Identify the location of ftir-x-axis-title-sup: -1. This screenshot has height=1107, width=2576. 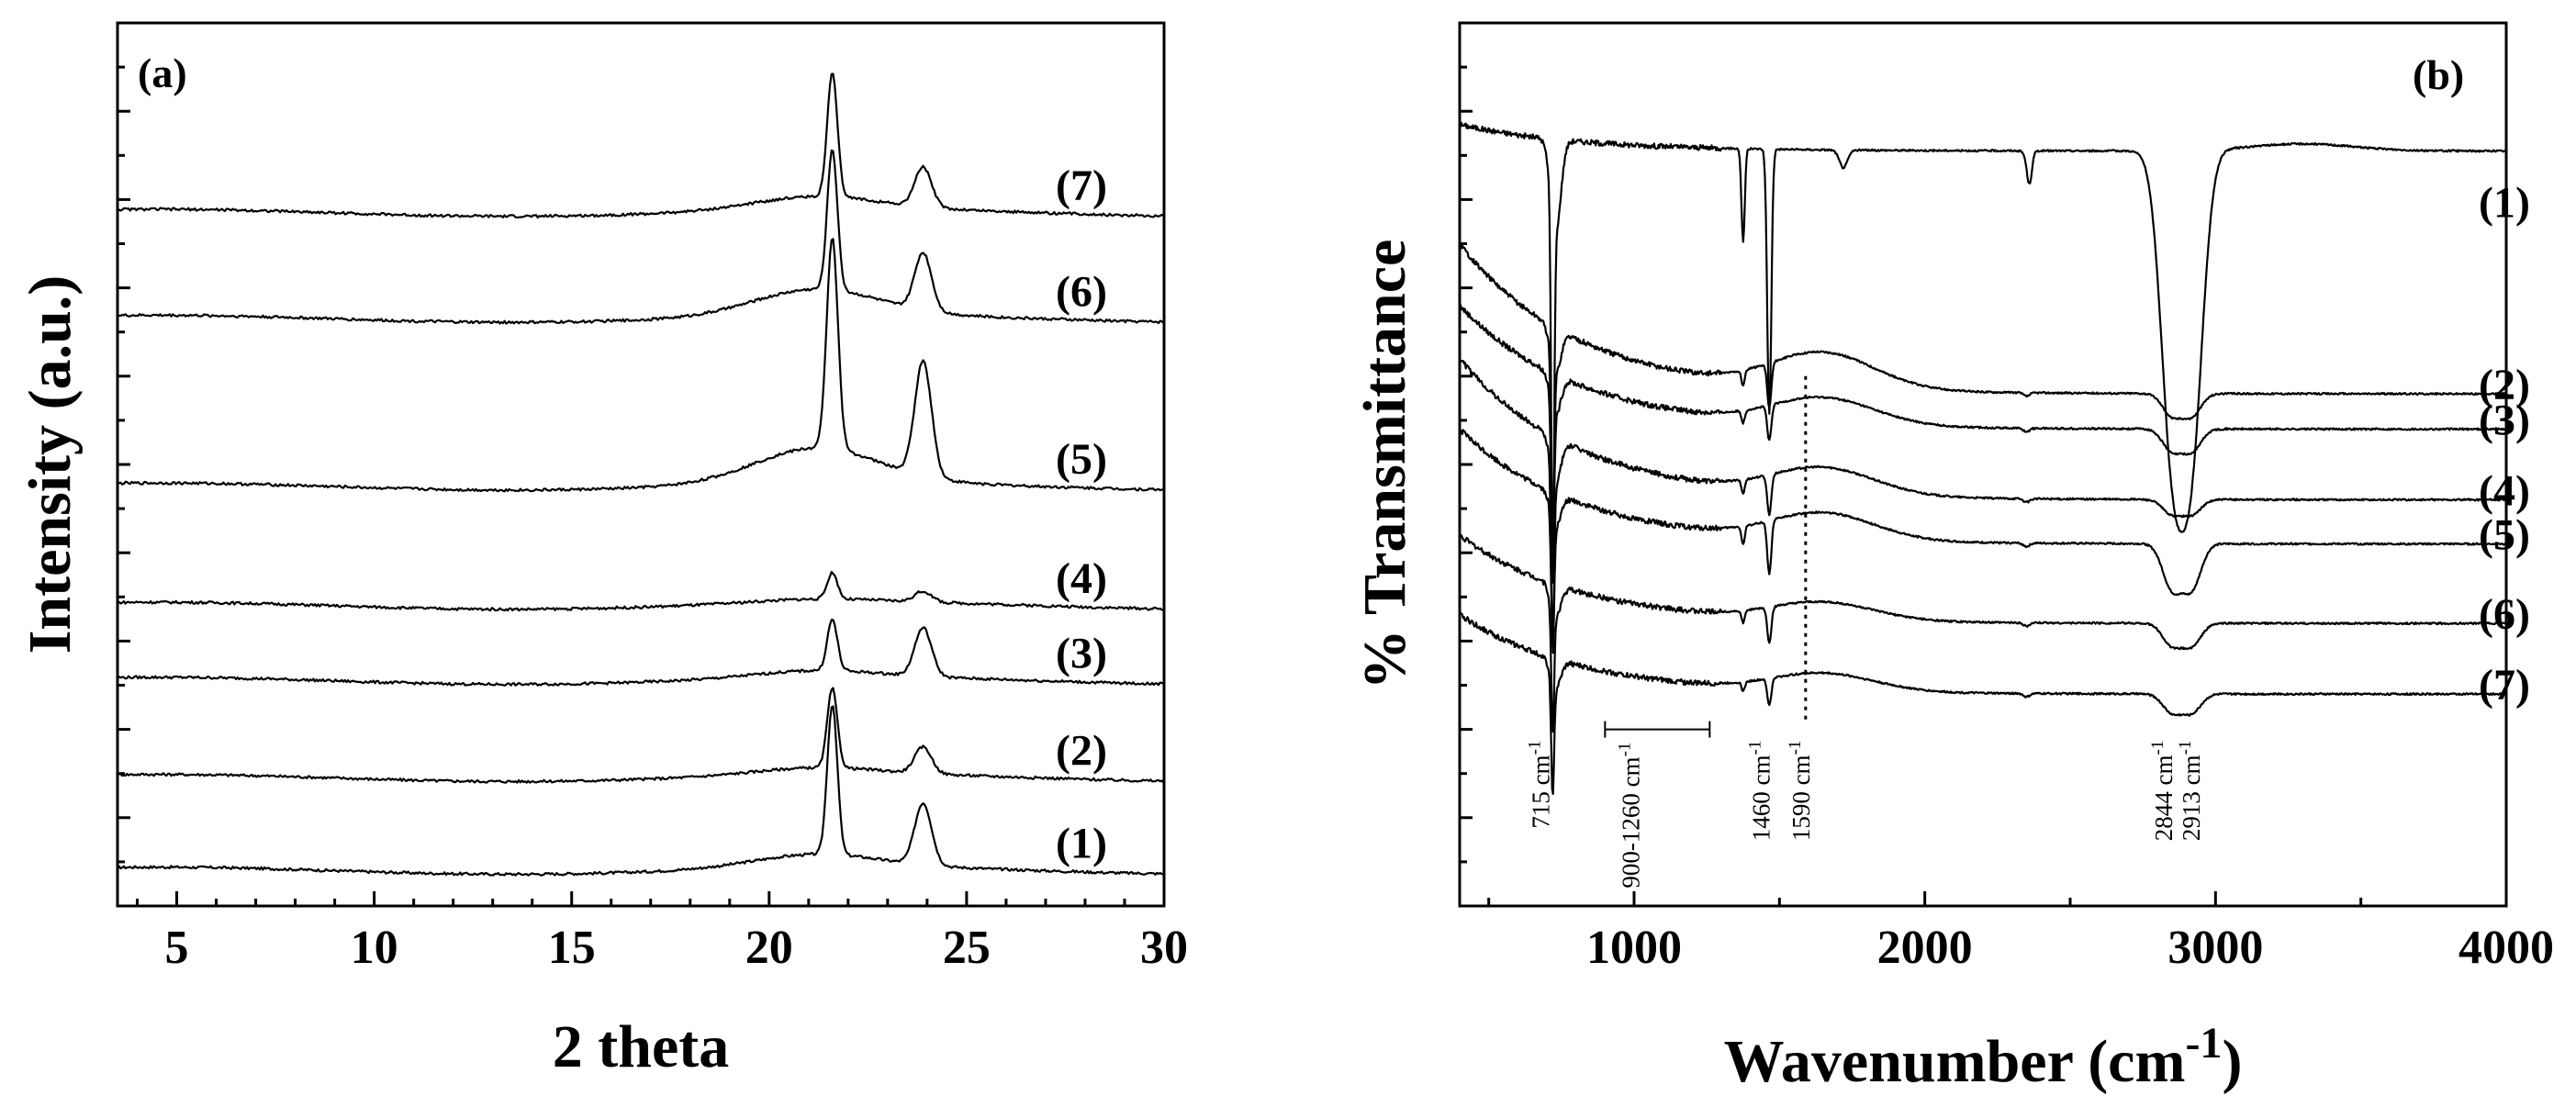
(2203, 1043).